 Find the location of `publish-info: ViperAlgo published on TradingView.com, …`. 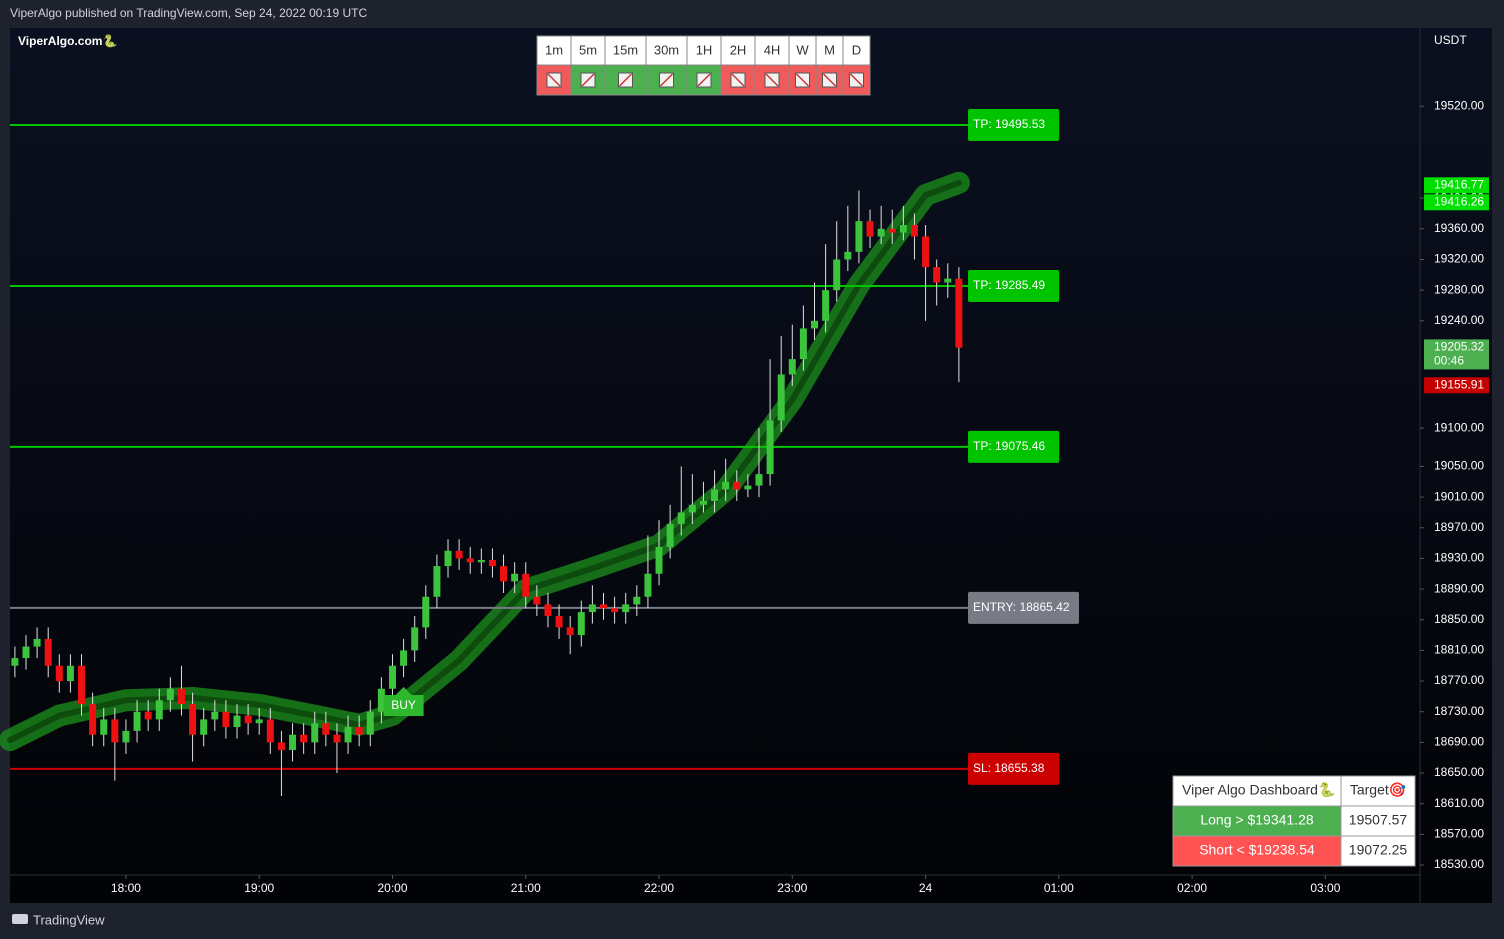

publish-info: ViperAlgo published on TradingView.com, … is located at coordinates (188, 13).